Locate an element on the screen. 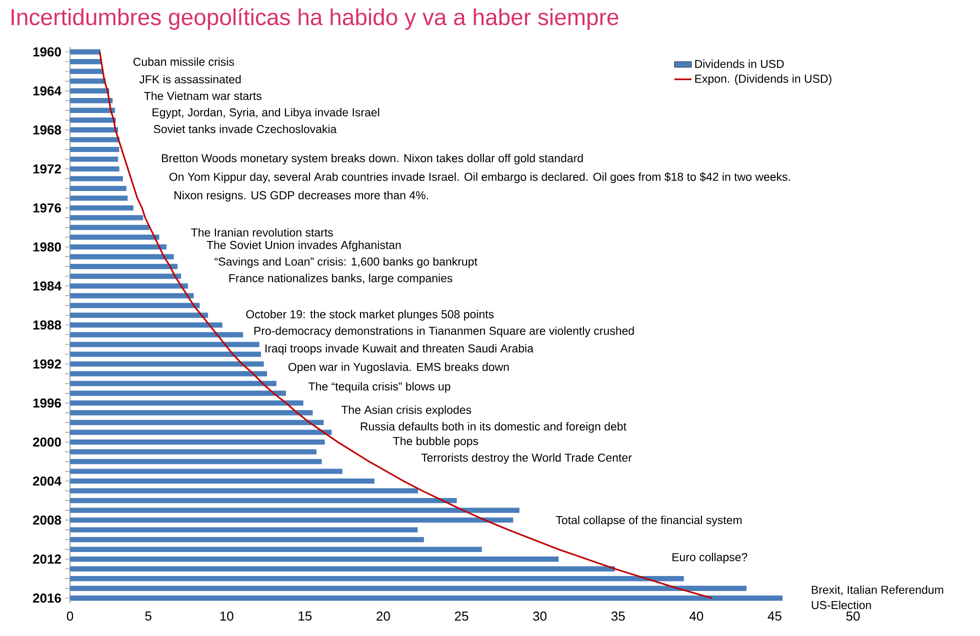 The image size is (980, 636). annotation: Russia defaults both in its domestic and foreign debt is located at coordinates (493, 427).